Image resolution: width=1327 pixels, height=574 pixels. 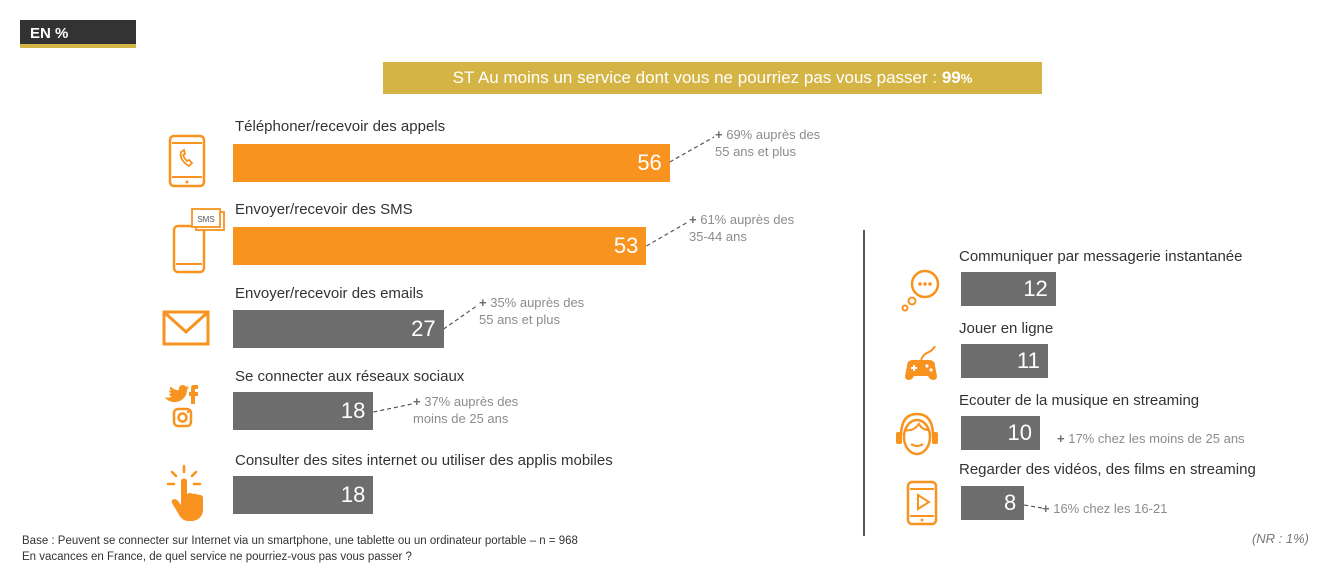 What do you see at coordinates (329, 293) in the screenshot?
I see `label-emails: Envoyer/recevoir des emails` at bounding box center [329, 293].